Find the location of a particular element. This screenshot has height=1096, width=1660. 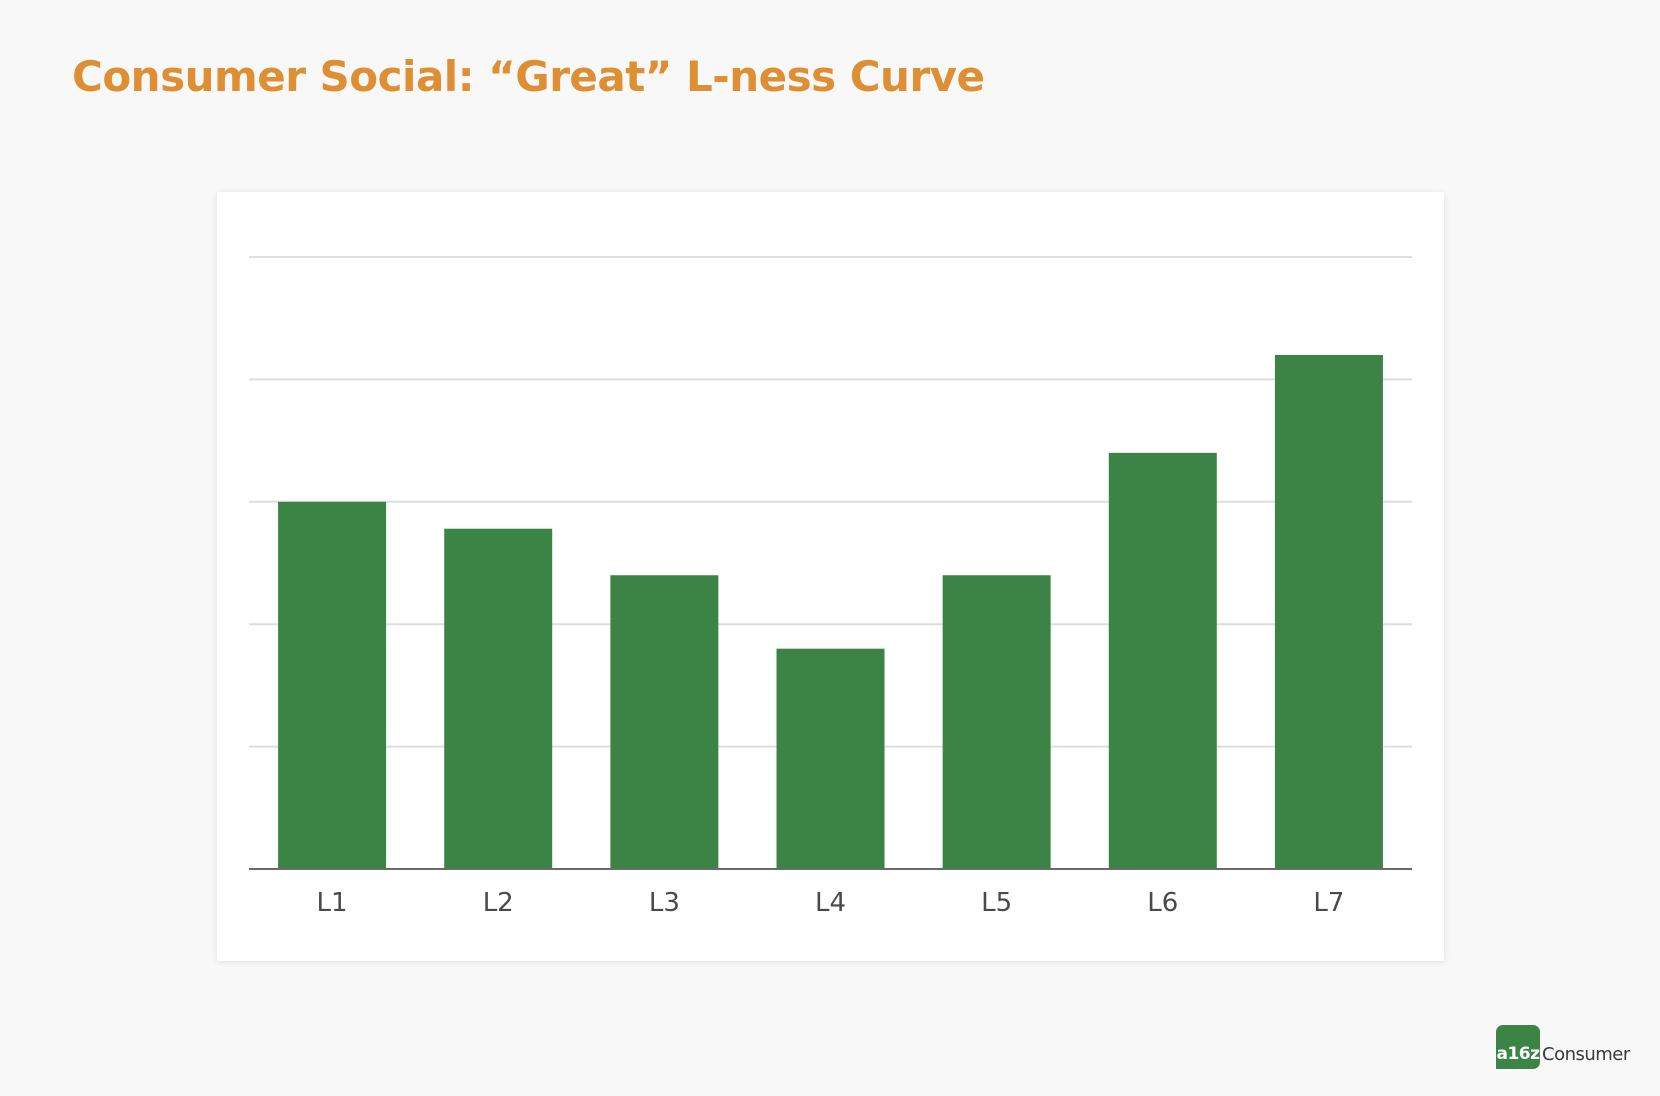

bar-l2 is located at coordinates (498, 698).